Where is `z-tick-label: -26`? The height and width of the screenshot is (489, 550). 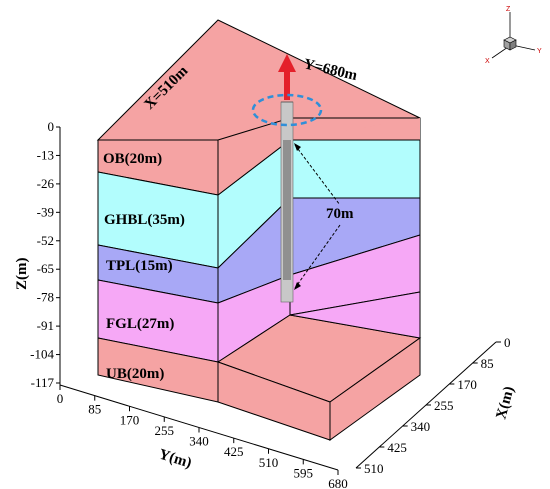
z-tick-label: -26 is located at coordinates (46, 183).